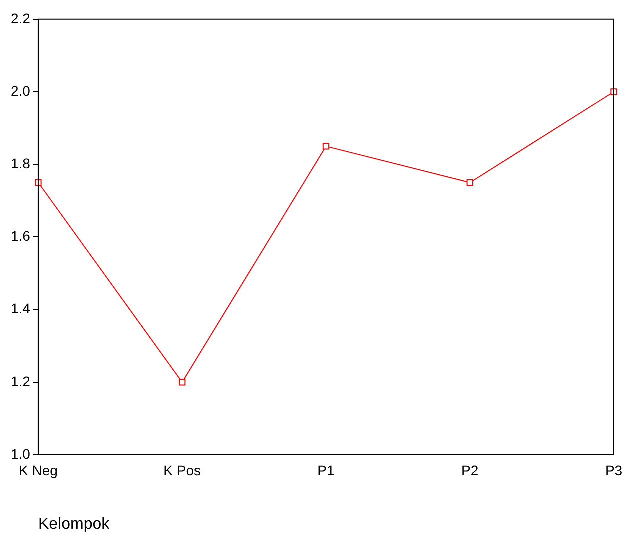 The image size is (636, 546). What do you see at coordinates (20, 18) in the screenshot?
I see `y-tick-label: 2.2` at bounding box center [20, 18].